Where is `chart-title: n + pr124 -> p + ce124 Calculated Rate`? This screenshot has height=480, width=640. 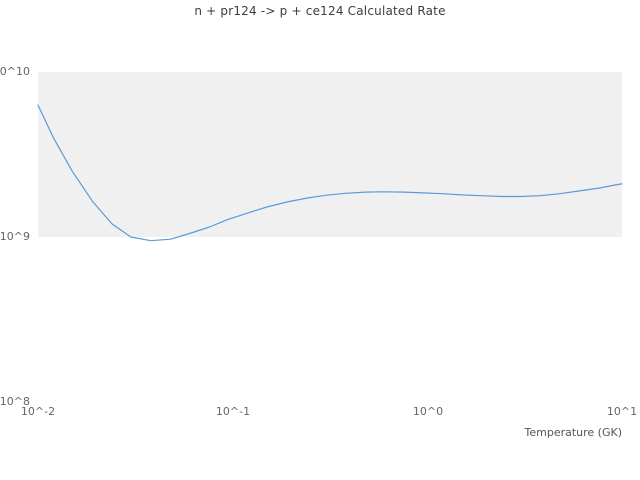
chart-title: n + pr124 -> p + ce124 Calculated Rate is located at coordinates (320, 11).